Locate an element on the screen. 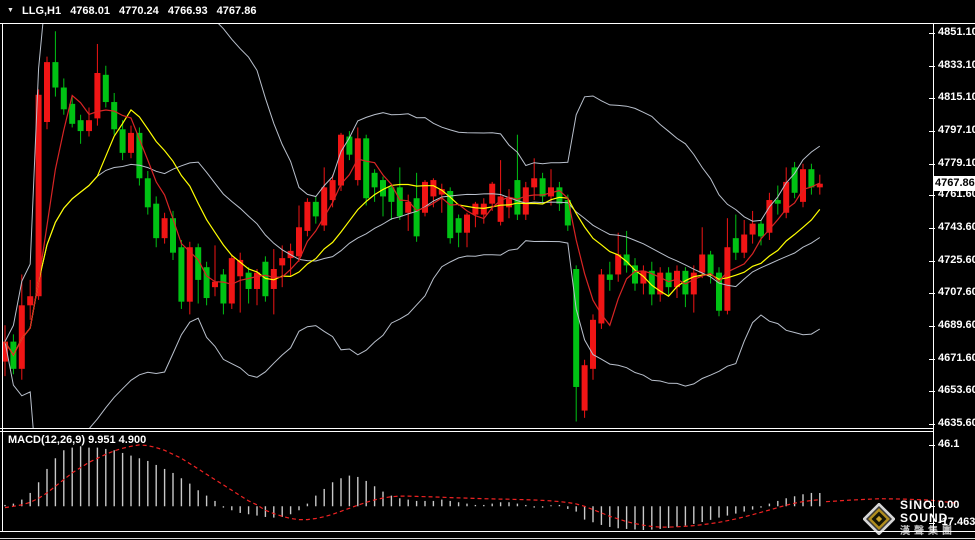  price-axis-line is located at coordinates (933, 277).